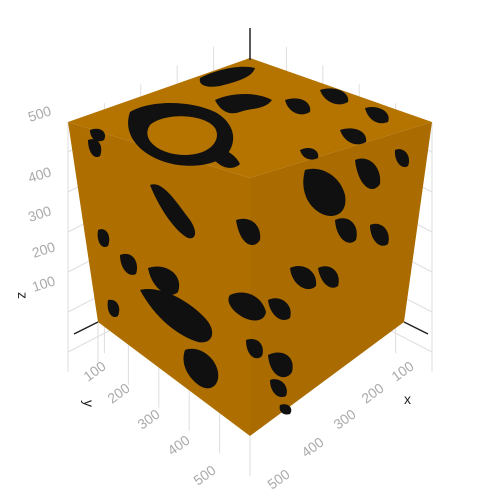  I want to click on z-tick-label: 500, so click(39, 113).